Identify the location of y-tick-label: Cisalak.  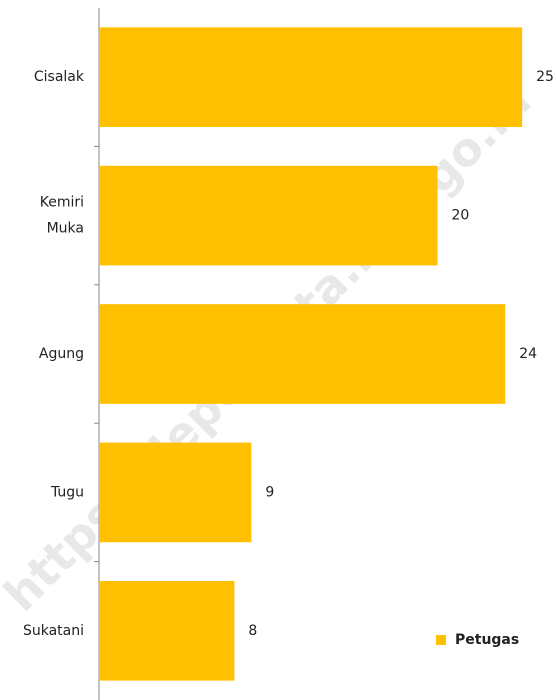
(59, 77).